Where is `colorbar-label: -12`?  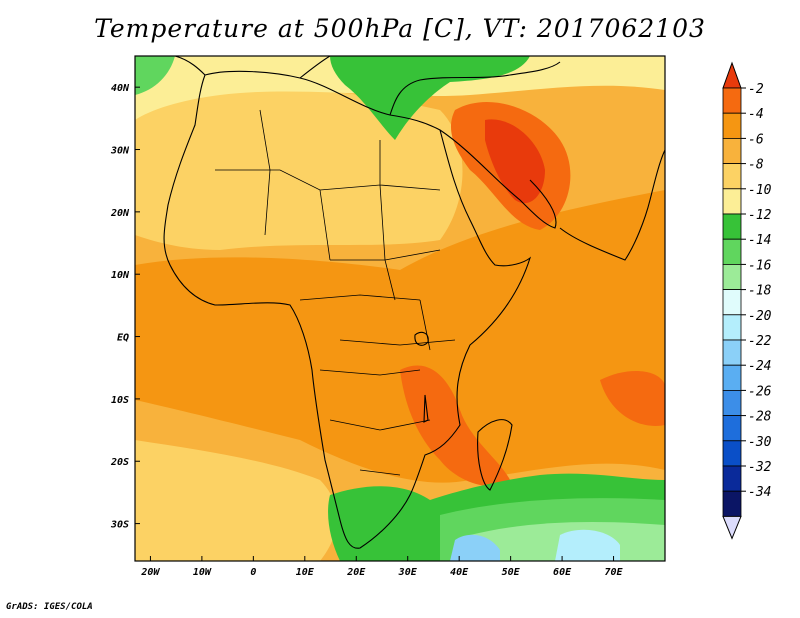
colorbar-label: -12 is located at coordinates (760, 215).